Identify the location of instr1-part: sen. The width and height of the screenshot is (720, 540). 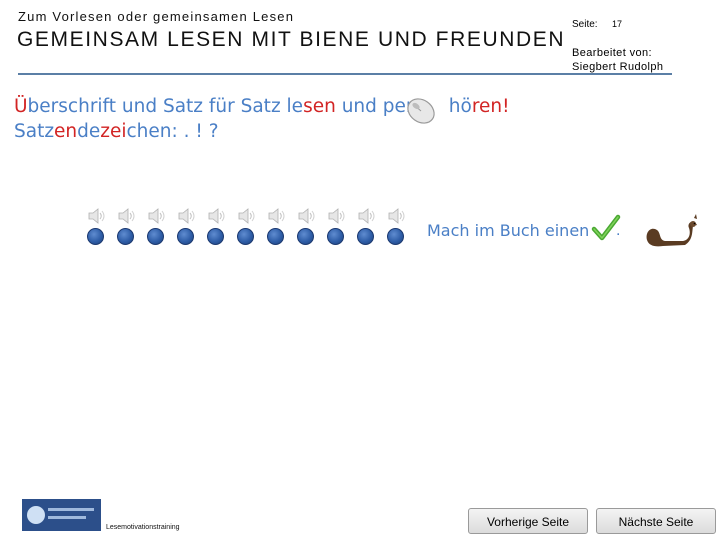
(319, 106).